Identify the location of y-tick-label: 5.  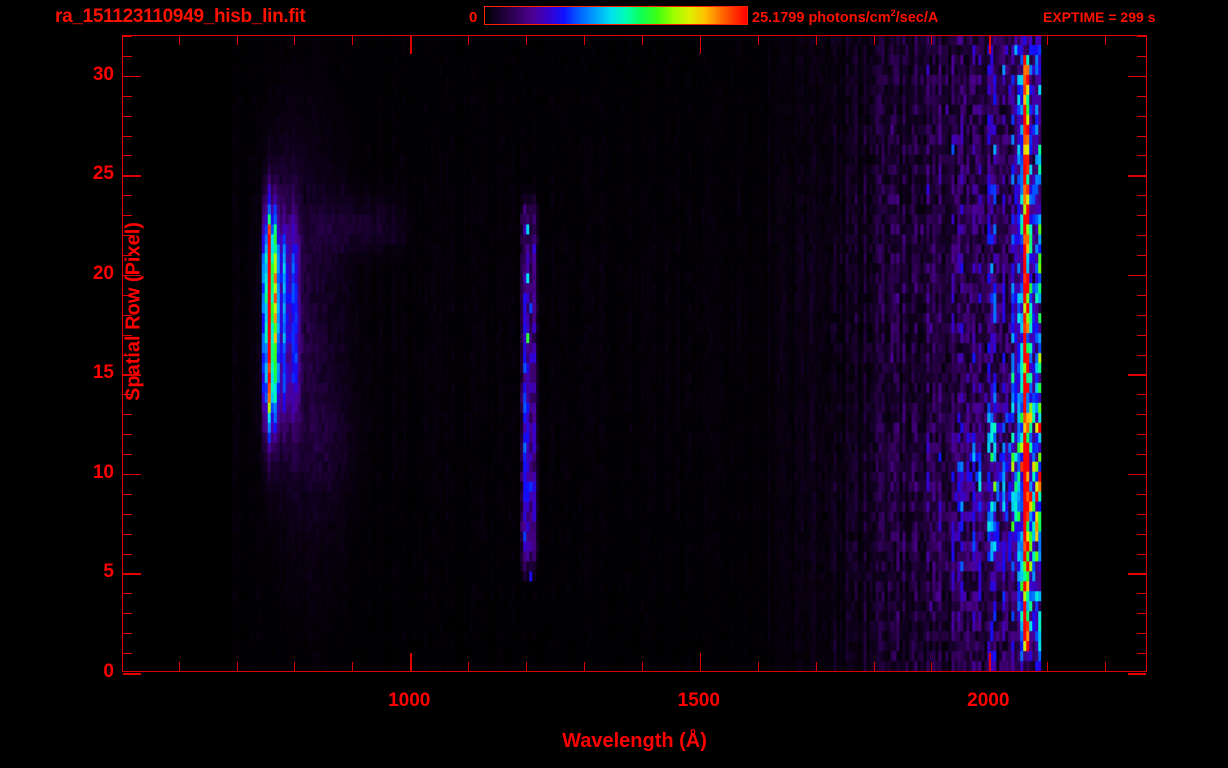
(108, 572).